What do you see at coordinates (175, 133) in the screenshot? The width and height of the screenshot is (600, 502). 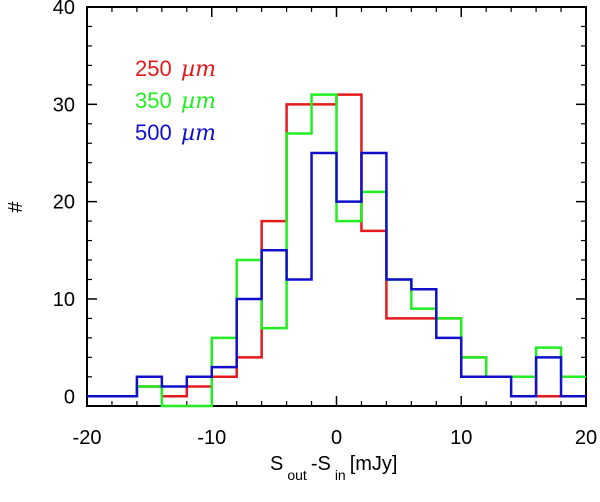 I see `legend-entry-500: 500 µm` at bounding box center [175, 133].